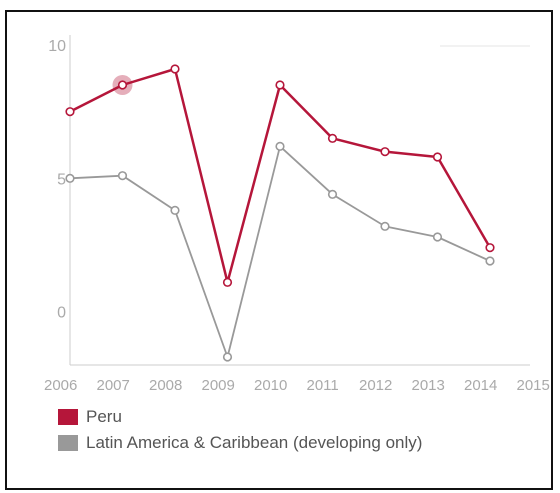 The height and width of the screenshot is (493, 560). What do you see at coordinates (428, 385) in the screenshot?
I see `x-tick-label: 2013` at bounding box center [428, 385].